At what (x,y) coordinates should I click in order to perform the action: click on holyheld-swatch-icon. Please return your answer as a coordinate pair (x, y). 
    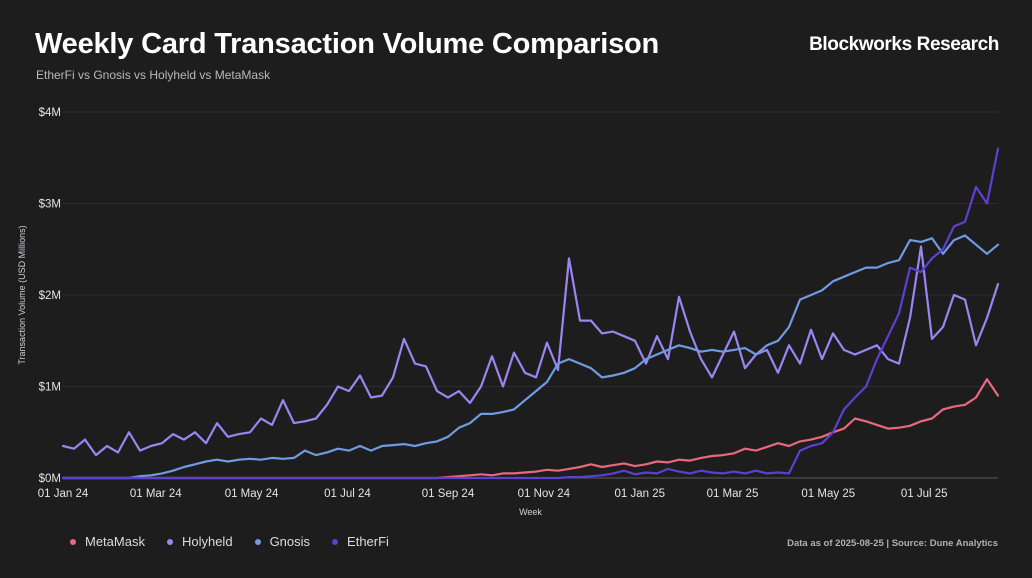
    Looking at the image, I should click on (169, 541).